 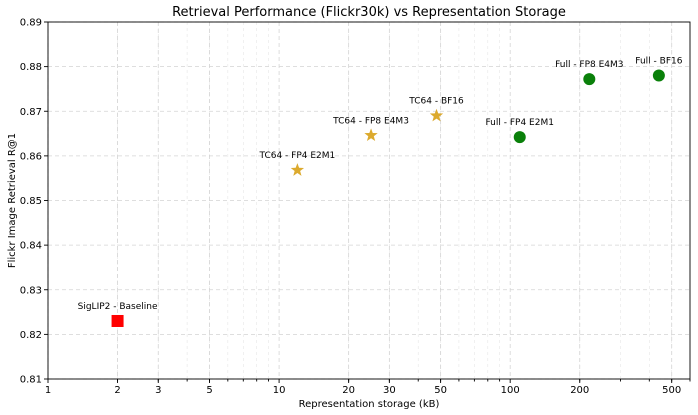 I want to click on y-tick-label: 0.81, so click(x=31, y=380).